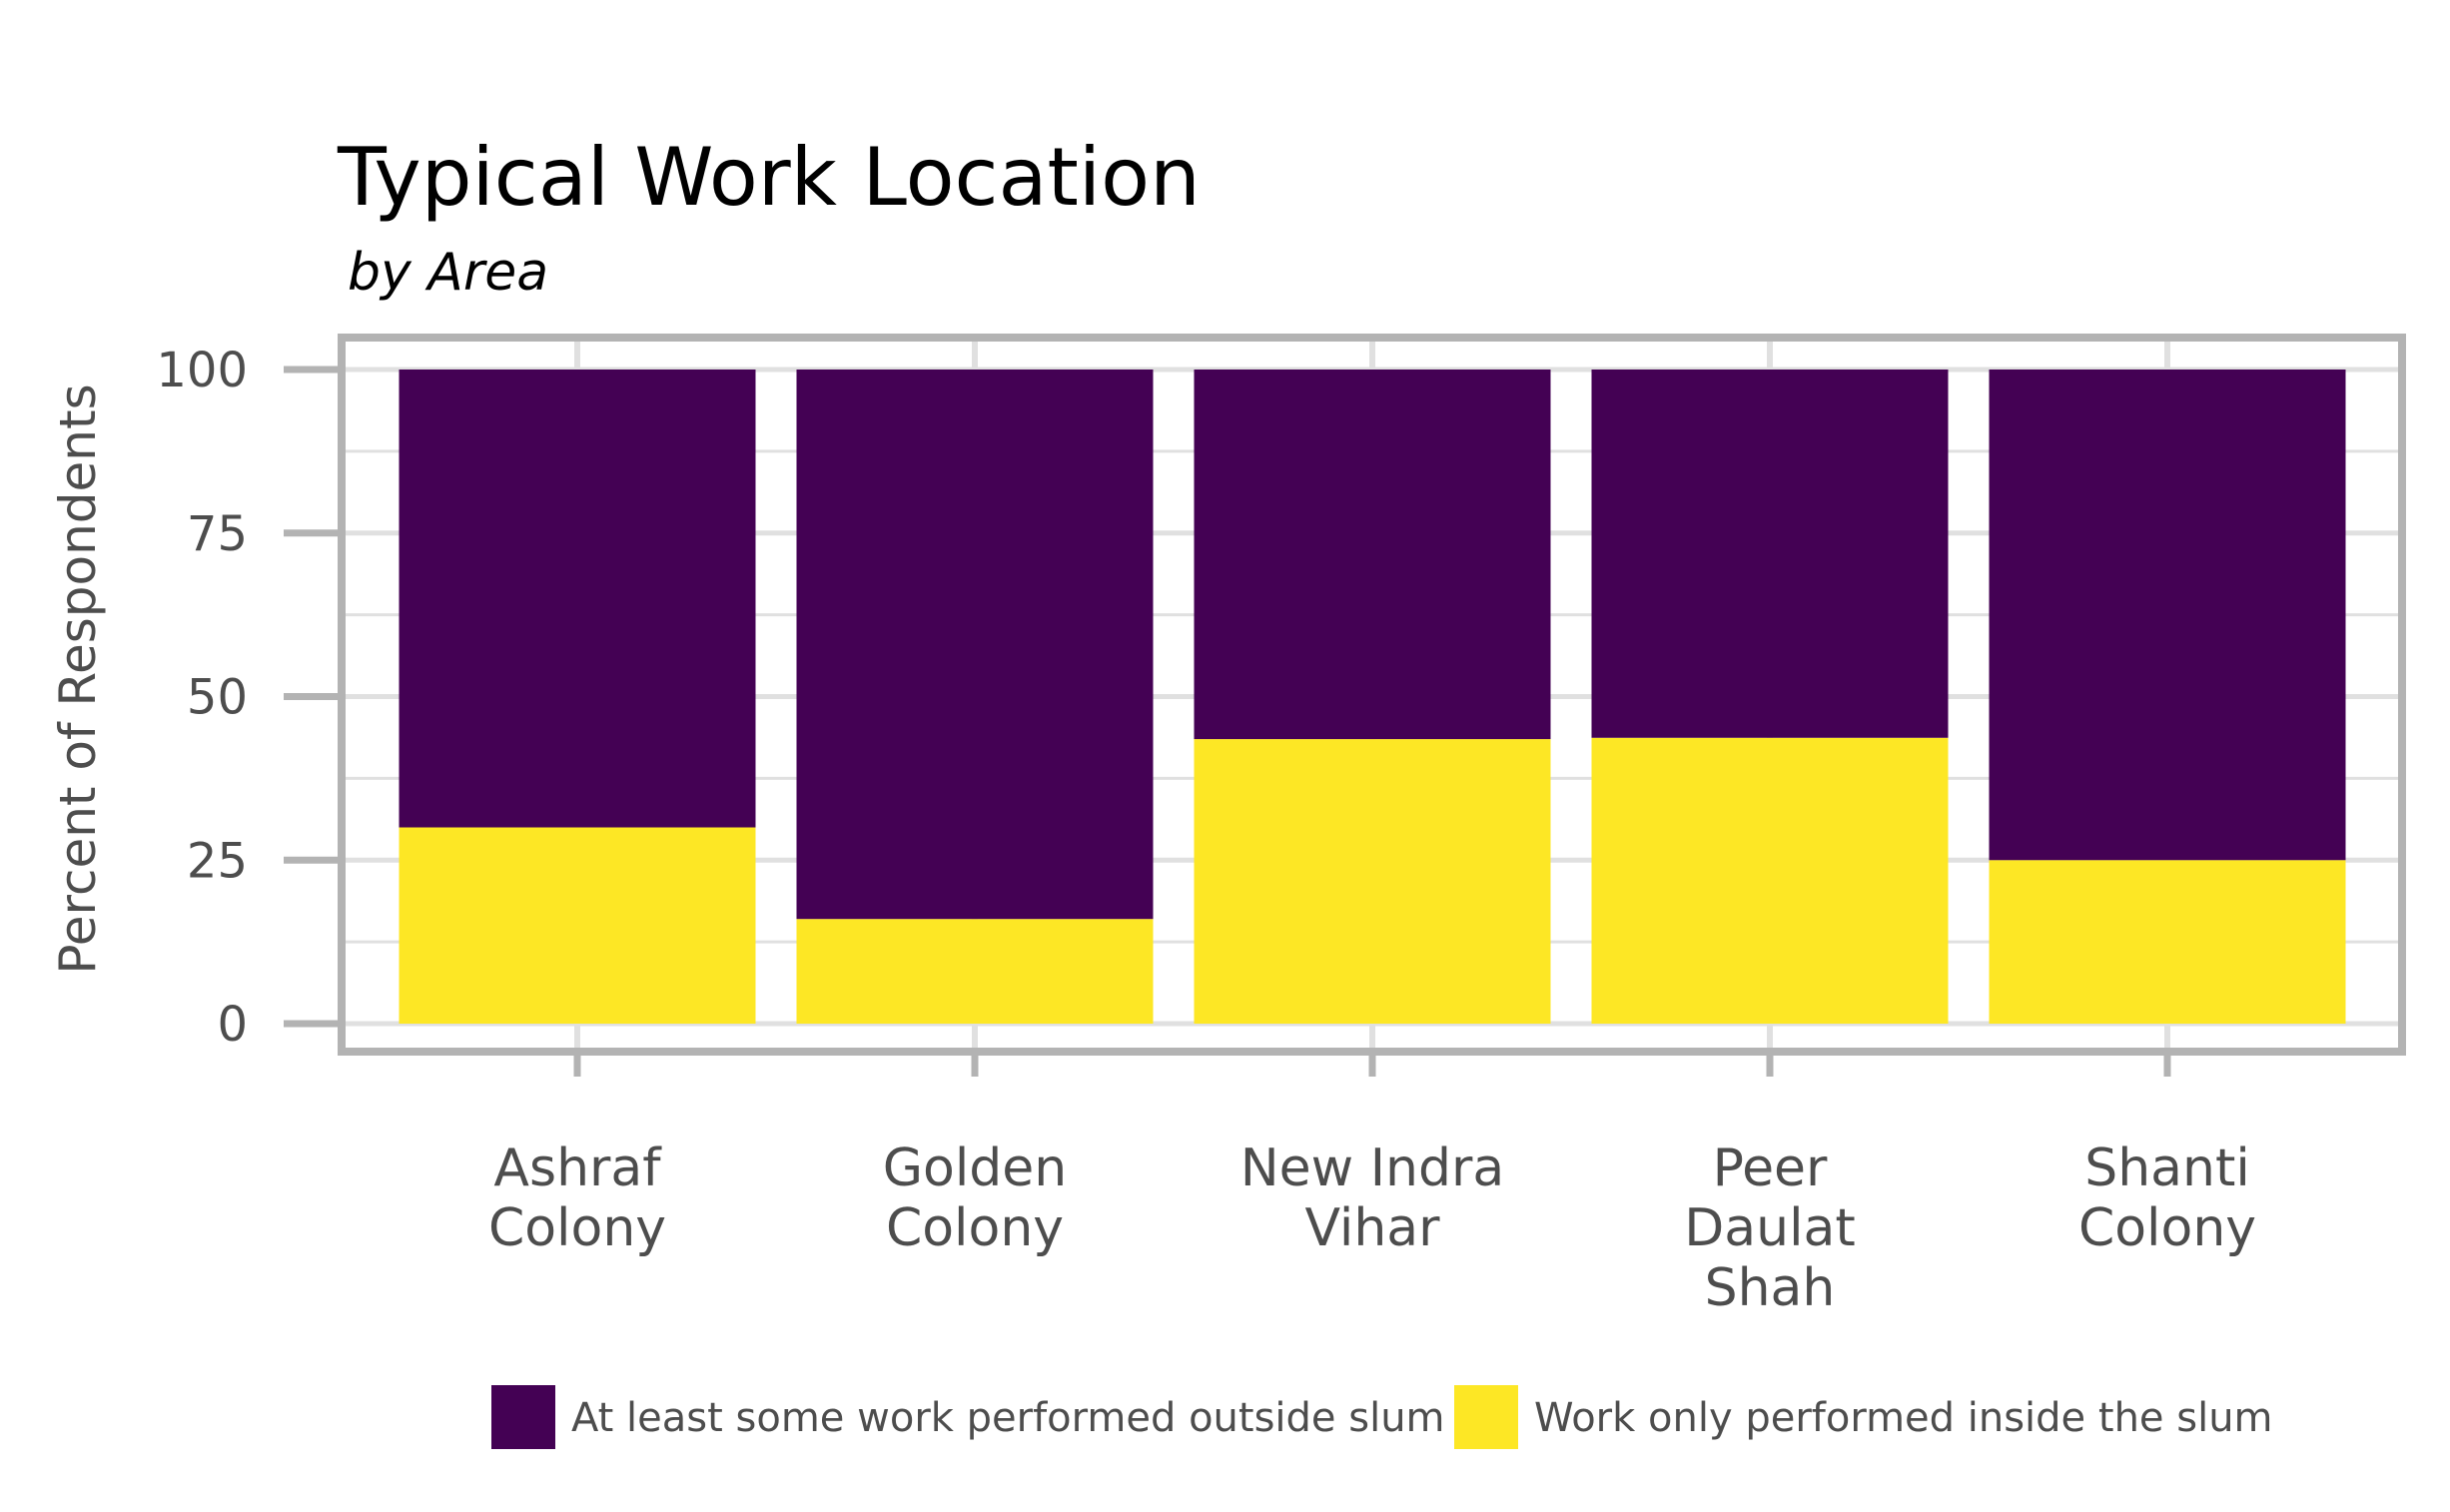 This screenshot has width=2450, height=1512. I want to click on y-tick-label: 100, so click(202, 370).